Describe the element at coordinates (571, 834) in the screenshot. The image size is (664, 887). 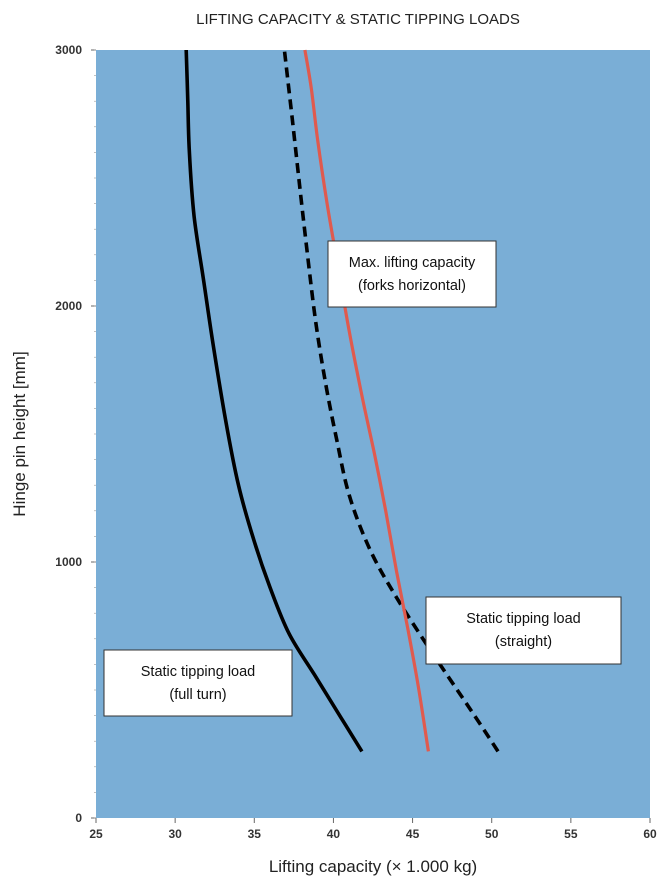
I see `x-tick-label: 55` at that location.